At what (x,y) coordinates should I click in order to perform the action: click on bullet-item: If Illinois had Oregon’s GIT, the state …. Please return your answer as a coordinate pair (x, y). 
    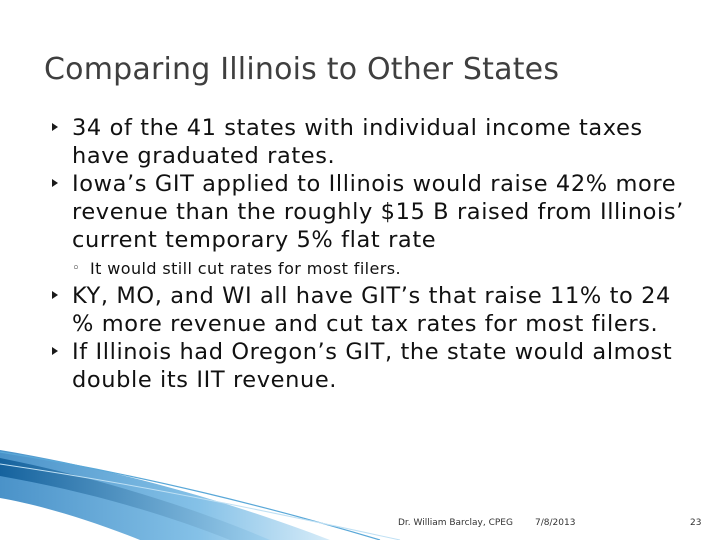
    Looking at the image, I should click on (372, 366).